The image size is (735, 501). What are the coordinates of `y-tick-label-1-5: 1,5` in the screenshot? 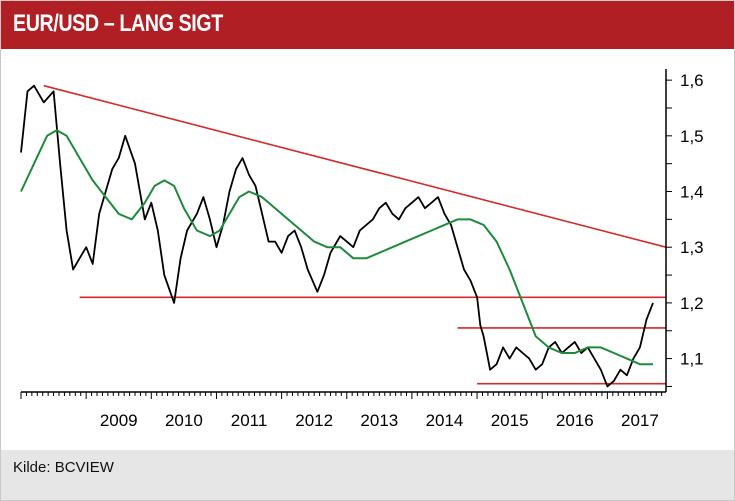 It's located at (692, 136).